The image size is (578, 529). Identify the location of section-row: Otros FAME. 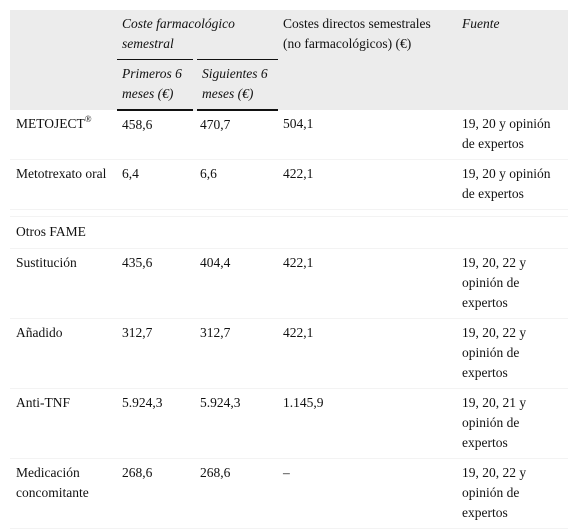
(289, 232).